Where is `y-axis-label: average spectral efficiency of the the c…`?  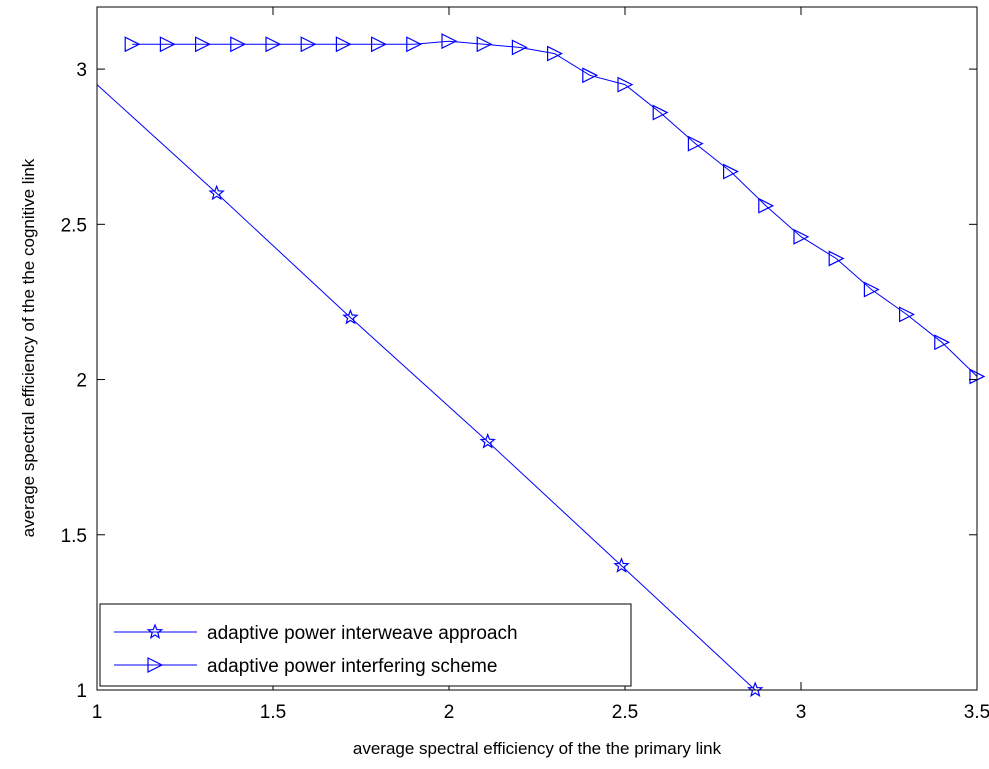 y-axis-label: average spectral efficiency of the the c… is located at coordinates (28, 347).